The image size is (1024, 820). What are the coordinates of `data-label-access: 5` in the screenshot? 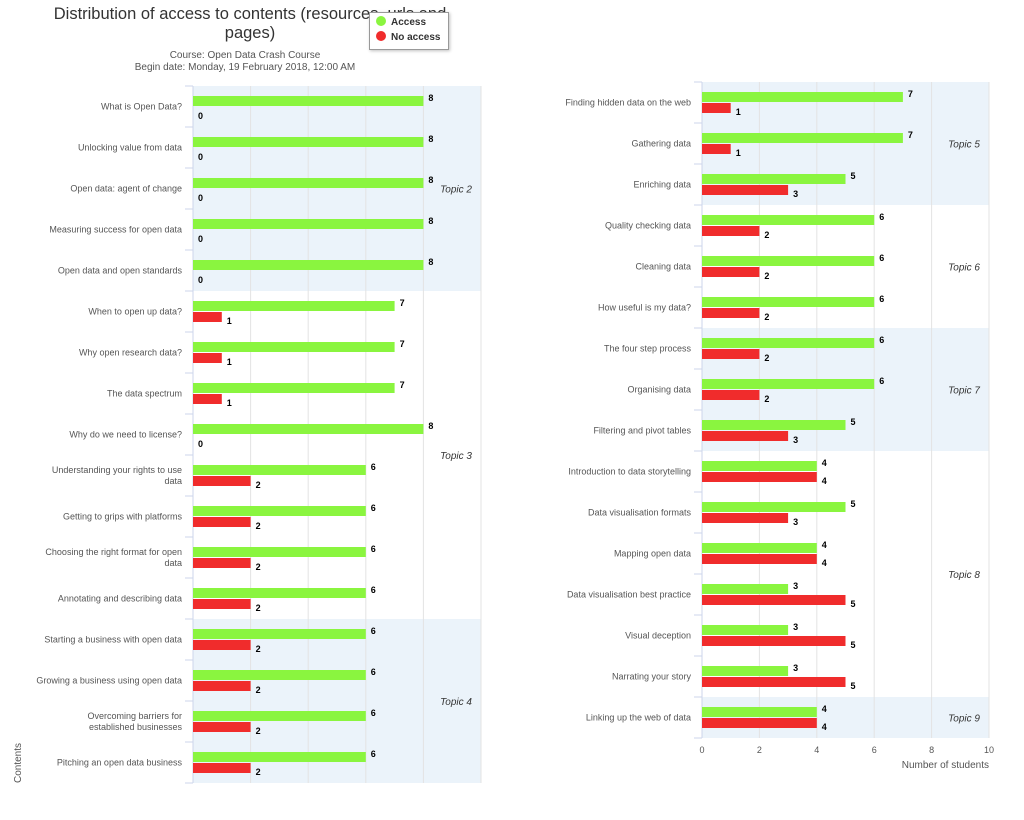 It's located at (853, 422).